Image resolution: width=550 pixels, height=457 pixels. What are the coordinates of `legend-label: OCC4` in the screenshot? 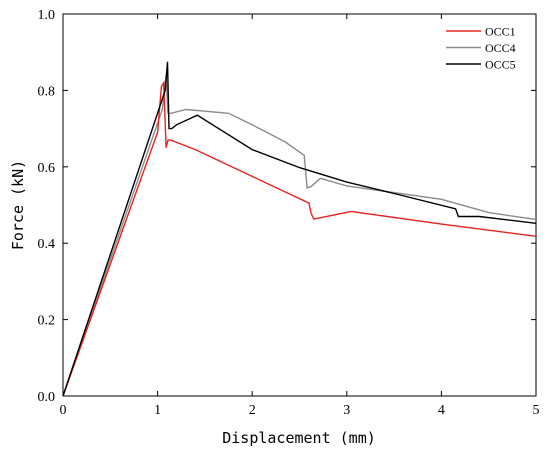 It's located at (500, 48).